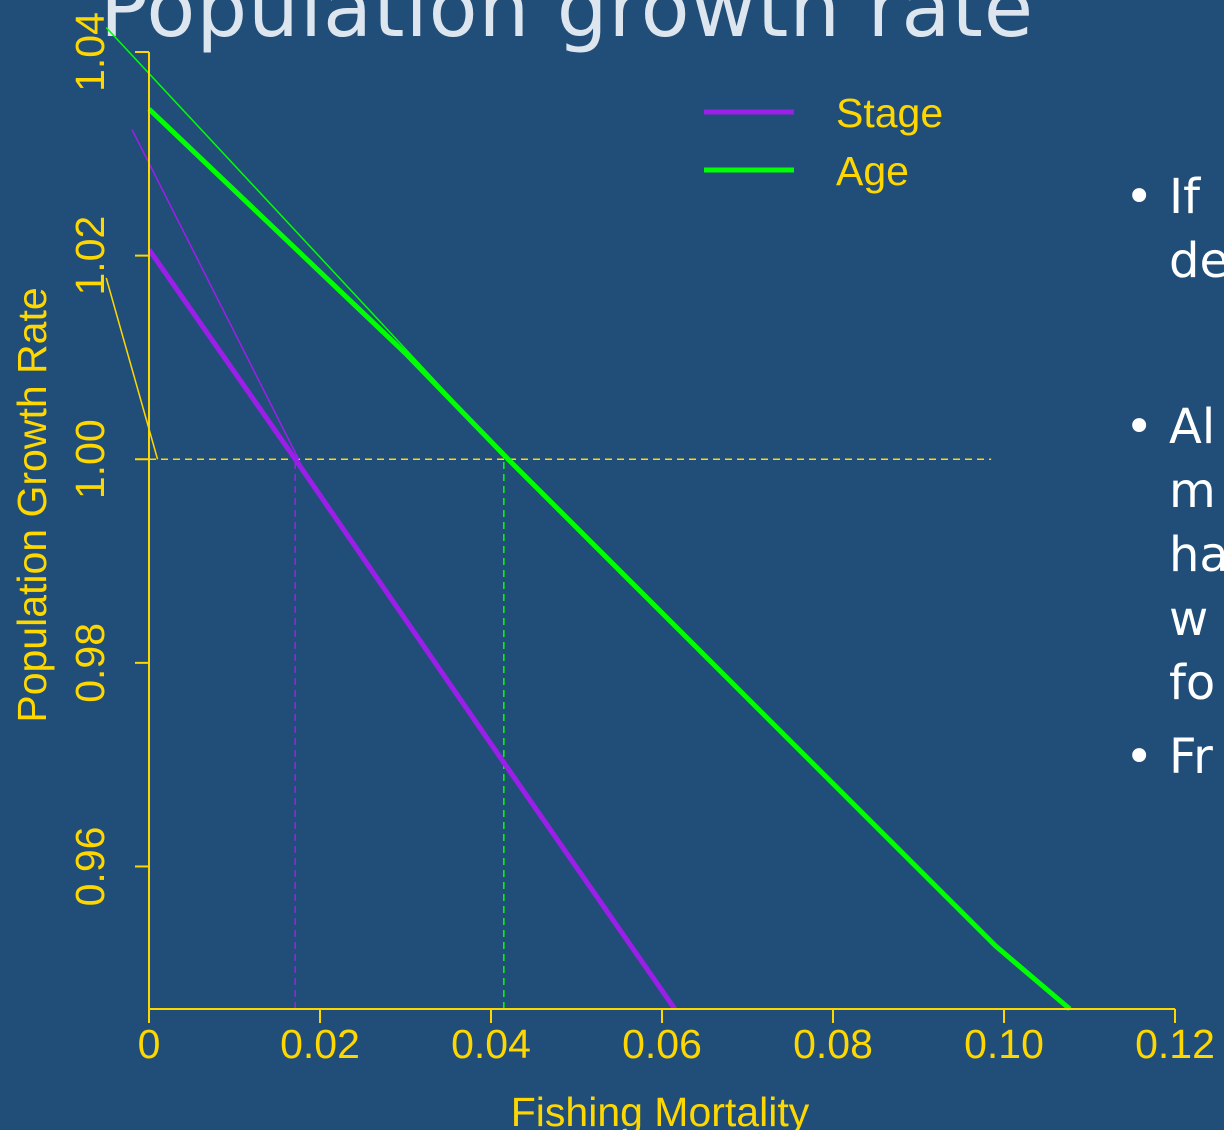 This screenshot has width=1224, height=1130. I want to click on y-tick-label: 1.04, so click(90, 52).